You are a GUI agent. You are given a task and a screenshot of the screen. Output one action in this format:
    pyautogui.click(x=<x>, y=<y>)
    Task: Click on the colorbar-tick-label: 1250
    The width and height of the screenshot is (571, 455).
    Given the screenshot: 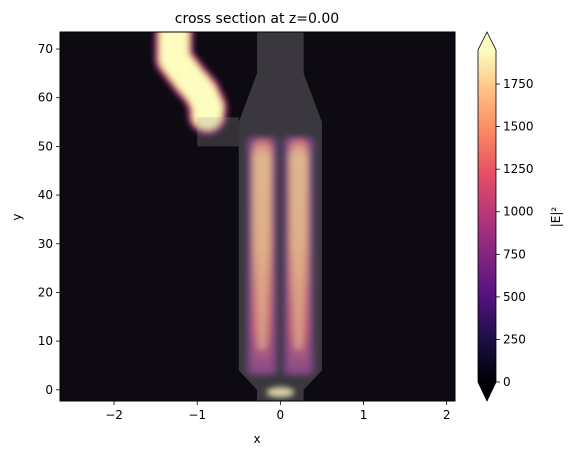 What is the action you would take?
    pyautogui.click(x=518, y=169)
    